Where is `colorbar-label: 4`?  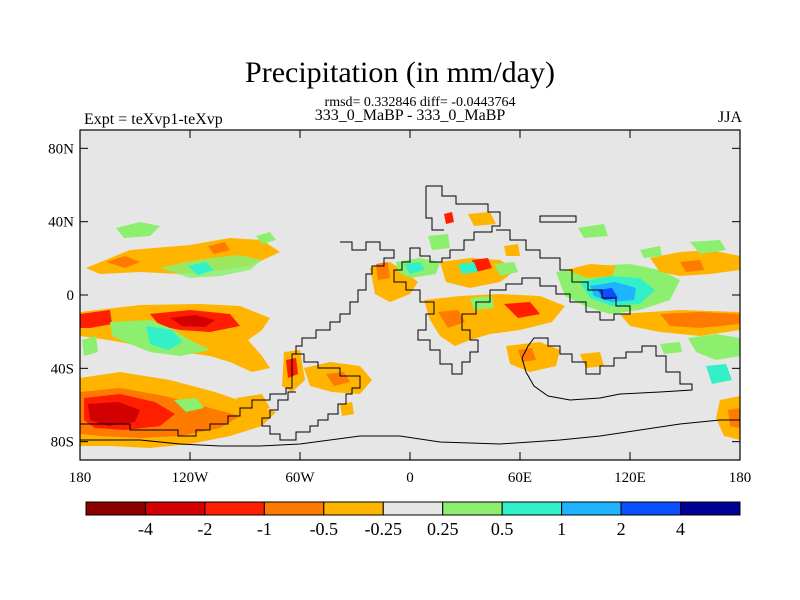
colorbar-label: 4 is located at coordinates (680, 529).